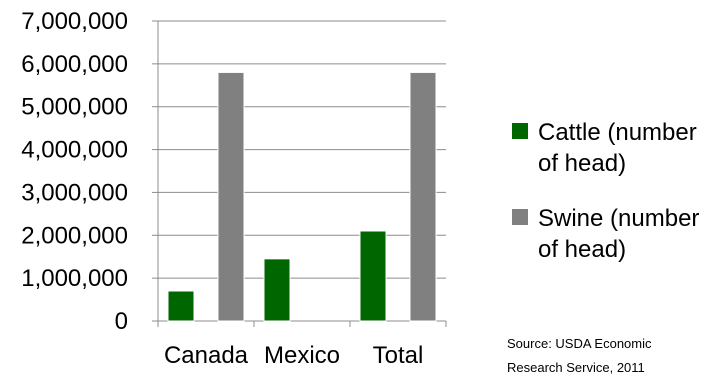 The height and width of the screenshot is (380, 723). What do you see at coordinates (618, 218) in the screenshot?
I see `legend-label: Swine (number` at bounding box center [618, 218].